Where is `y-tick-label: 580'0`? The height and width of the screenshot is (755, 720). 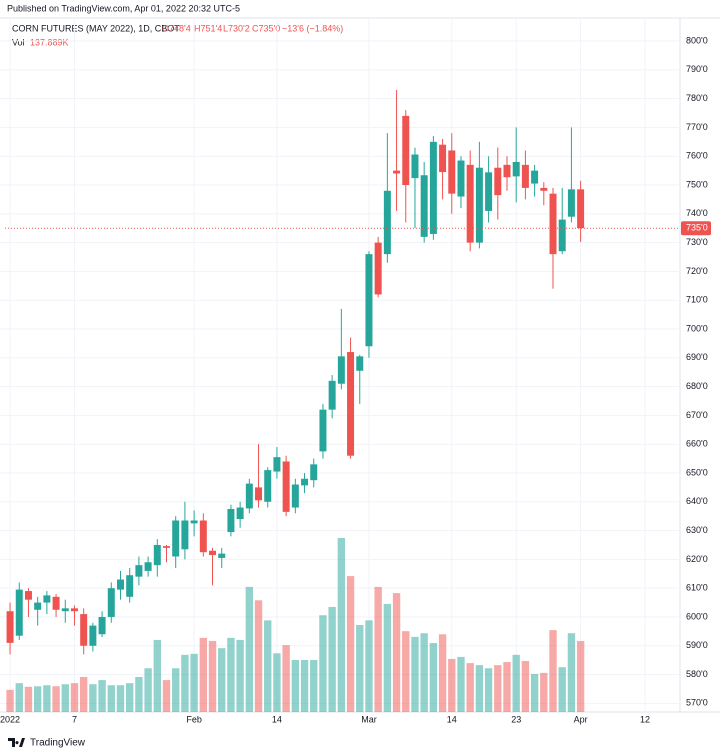 y-tick-label: 580'0 is located at coordinates (697, 674).